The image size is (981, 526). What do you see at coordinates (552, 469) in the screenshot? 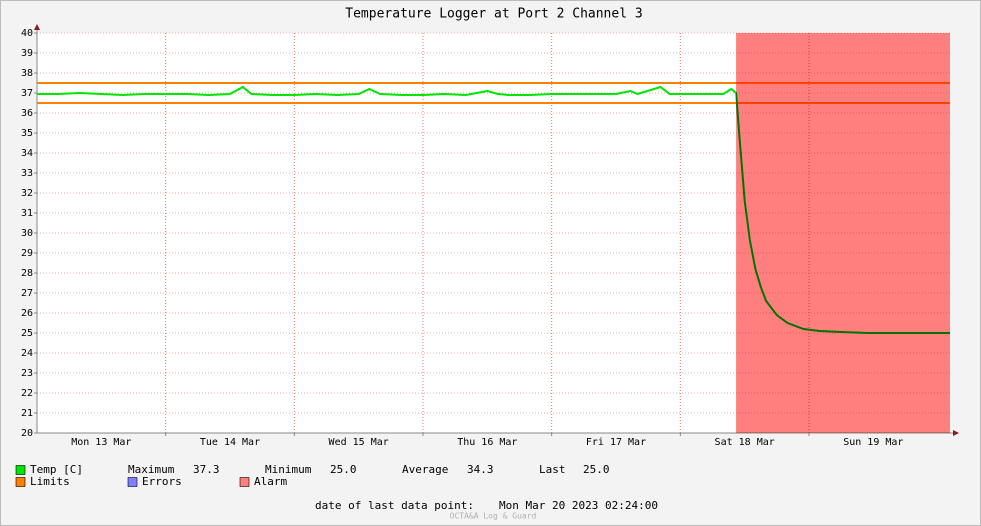
I see `stat-label: Last` at bounding box center [552, 469].